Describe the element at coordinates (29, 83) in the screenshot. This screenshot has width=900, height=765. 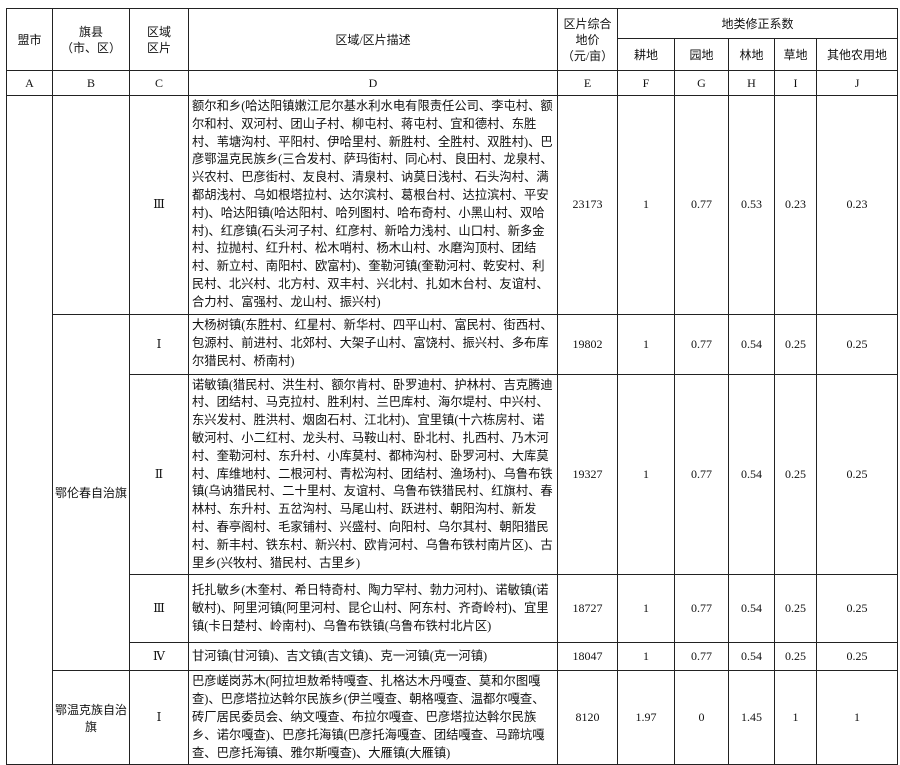
I see `letter-cell: A` at that location.